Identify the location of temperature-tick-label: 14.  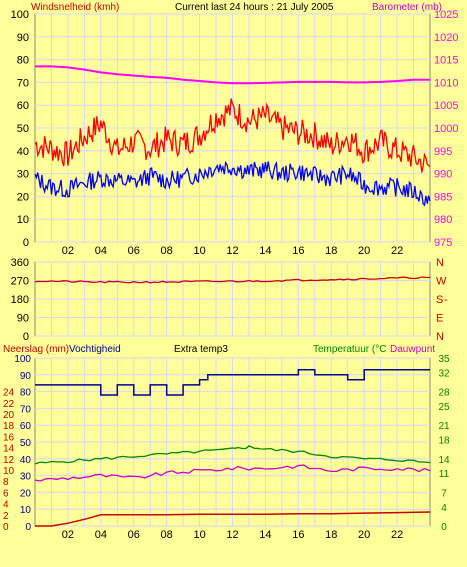
(444, 460).